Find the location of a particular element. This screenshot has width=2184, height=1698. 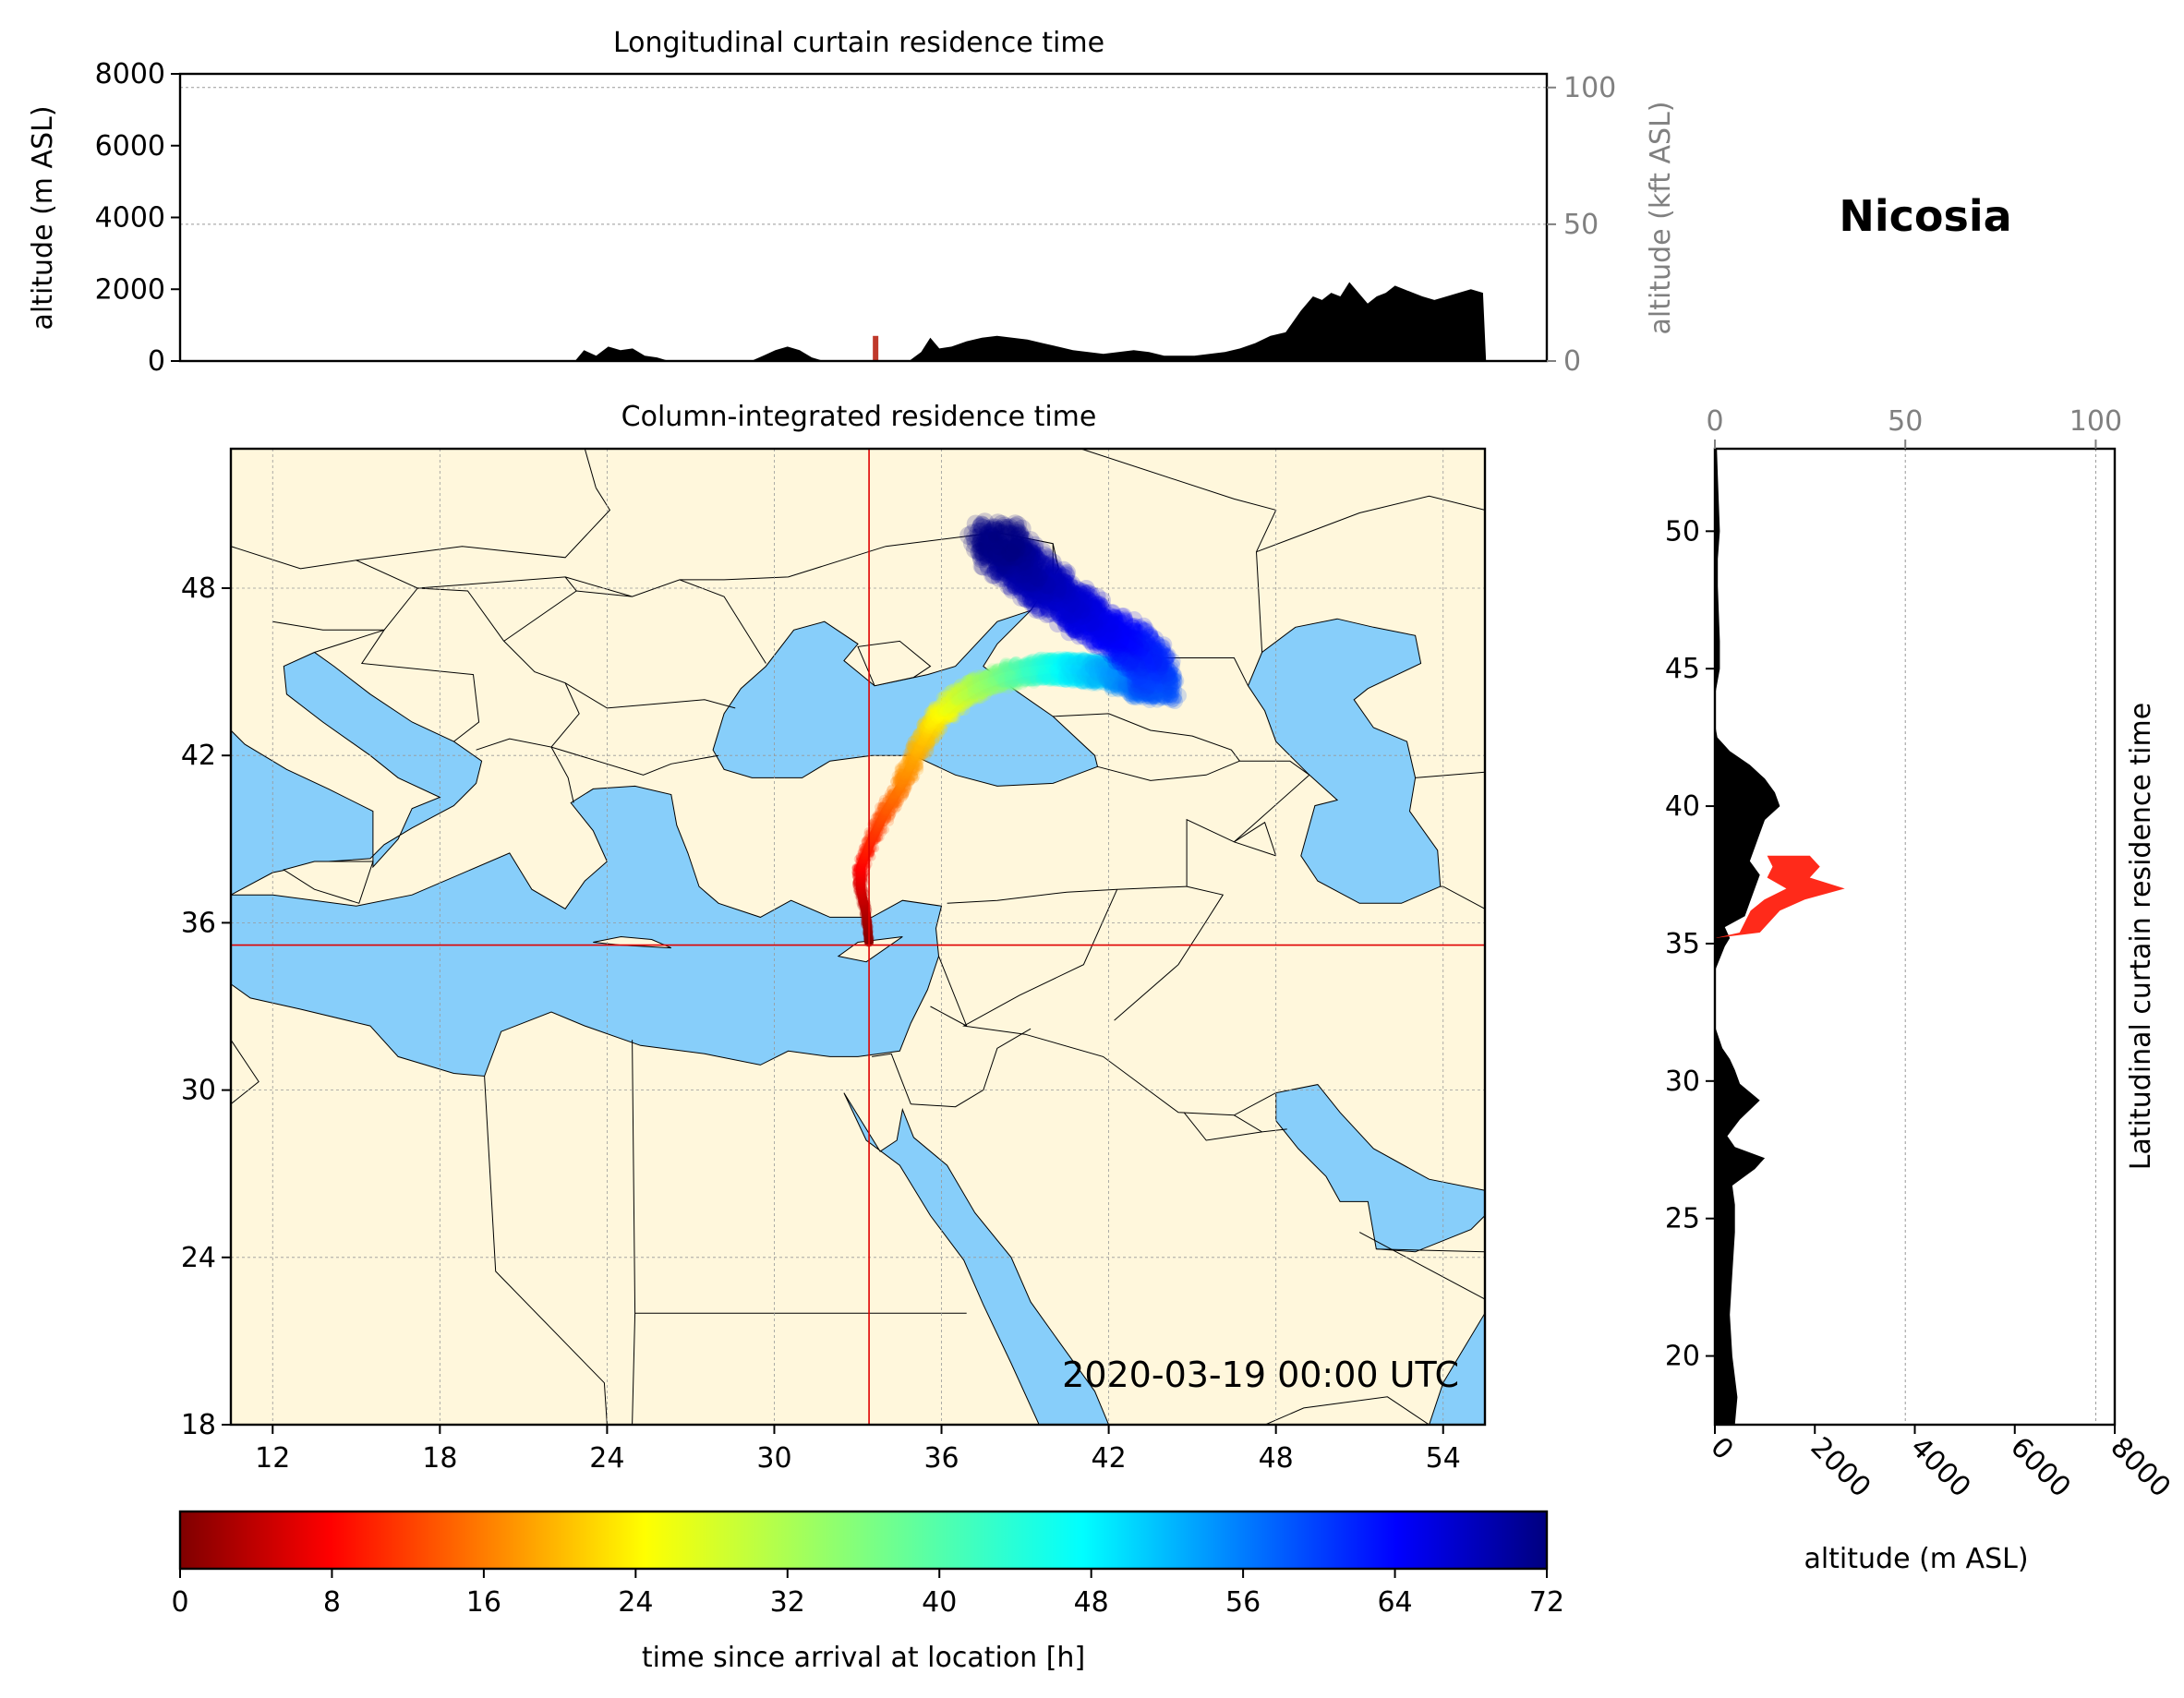

tick-label: 100 is located at coordinates (2095, 421).